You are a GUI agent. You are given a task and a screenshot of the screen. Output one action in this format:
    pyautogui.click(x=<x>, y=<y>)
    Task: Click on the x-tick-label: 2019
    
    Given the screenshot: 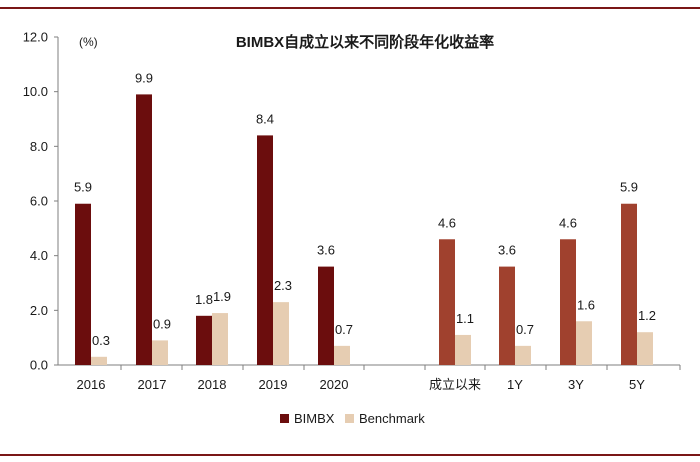 What is the action you would take?
    pyautogui.click(x=273, y=384)
    